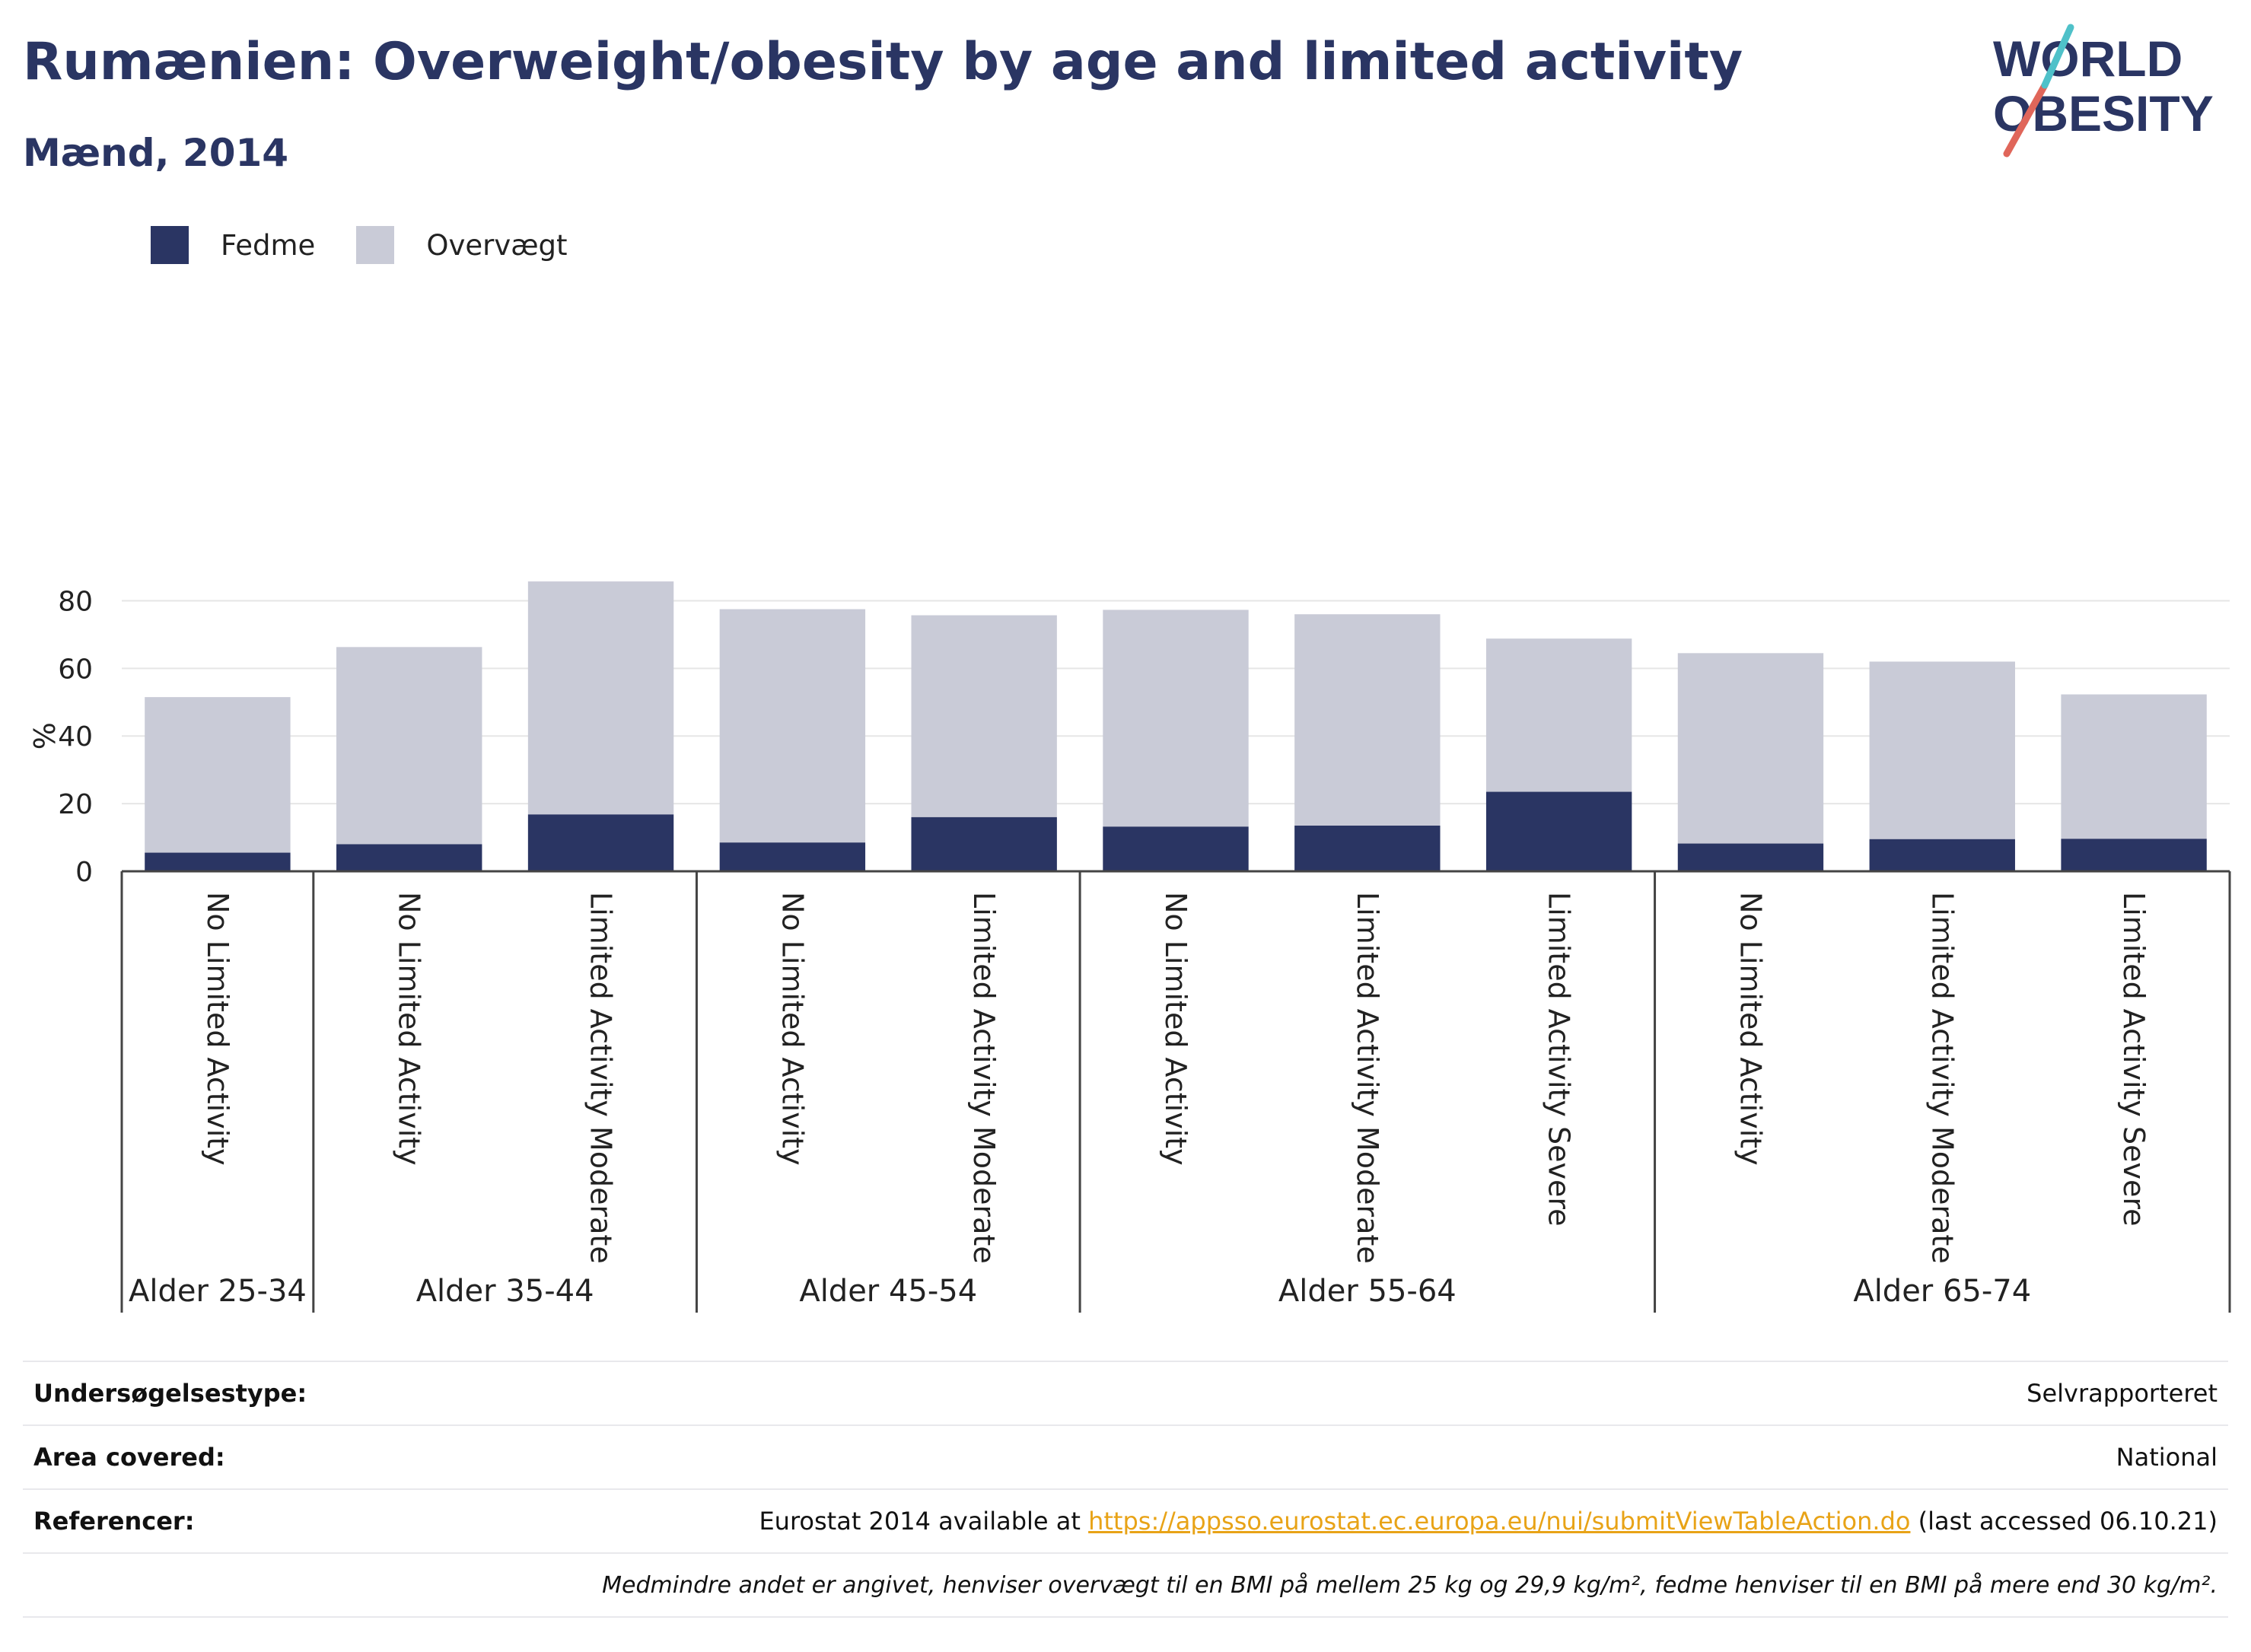 This screenshot has height=1652, width=2251. I want to click on y-tick-label: 60, so click(75, 669).